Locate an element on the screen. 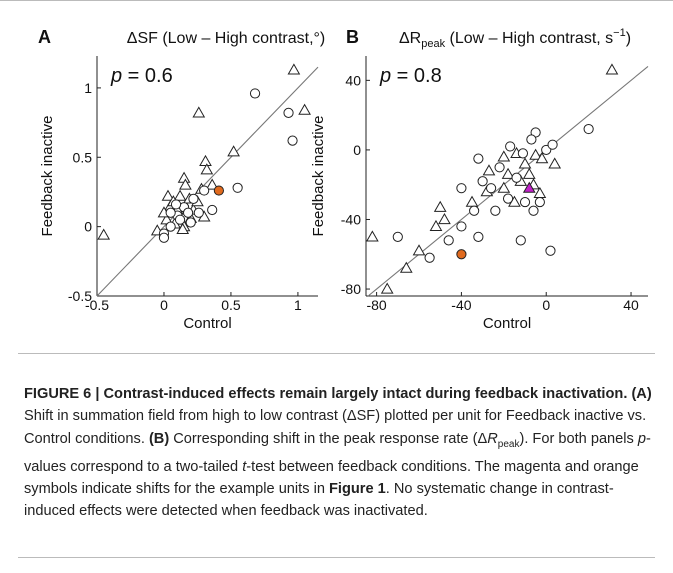 The width and height of the screenshot is (673, 573). chart-title: ΔSF (Low – High contrast,°) is located at coordinates (226, 38).